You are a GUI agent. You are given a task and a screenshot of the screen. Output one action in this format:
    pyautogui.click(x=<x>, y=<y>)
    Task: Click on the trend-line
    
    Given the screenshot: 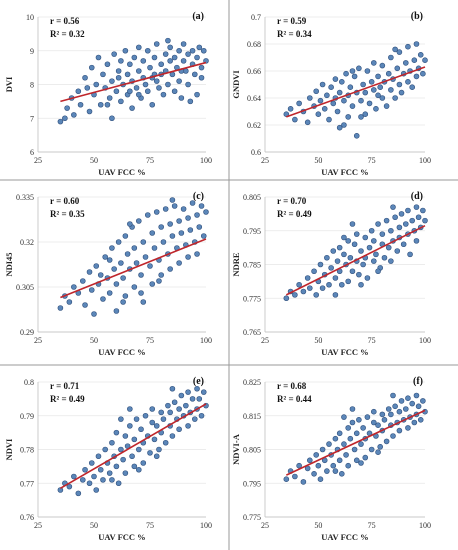 What is the action you would take?
    pyautogui.click(x=133, y=268)
    